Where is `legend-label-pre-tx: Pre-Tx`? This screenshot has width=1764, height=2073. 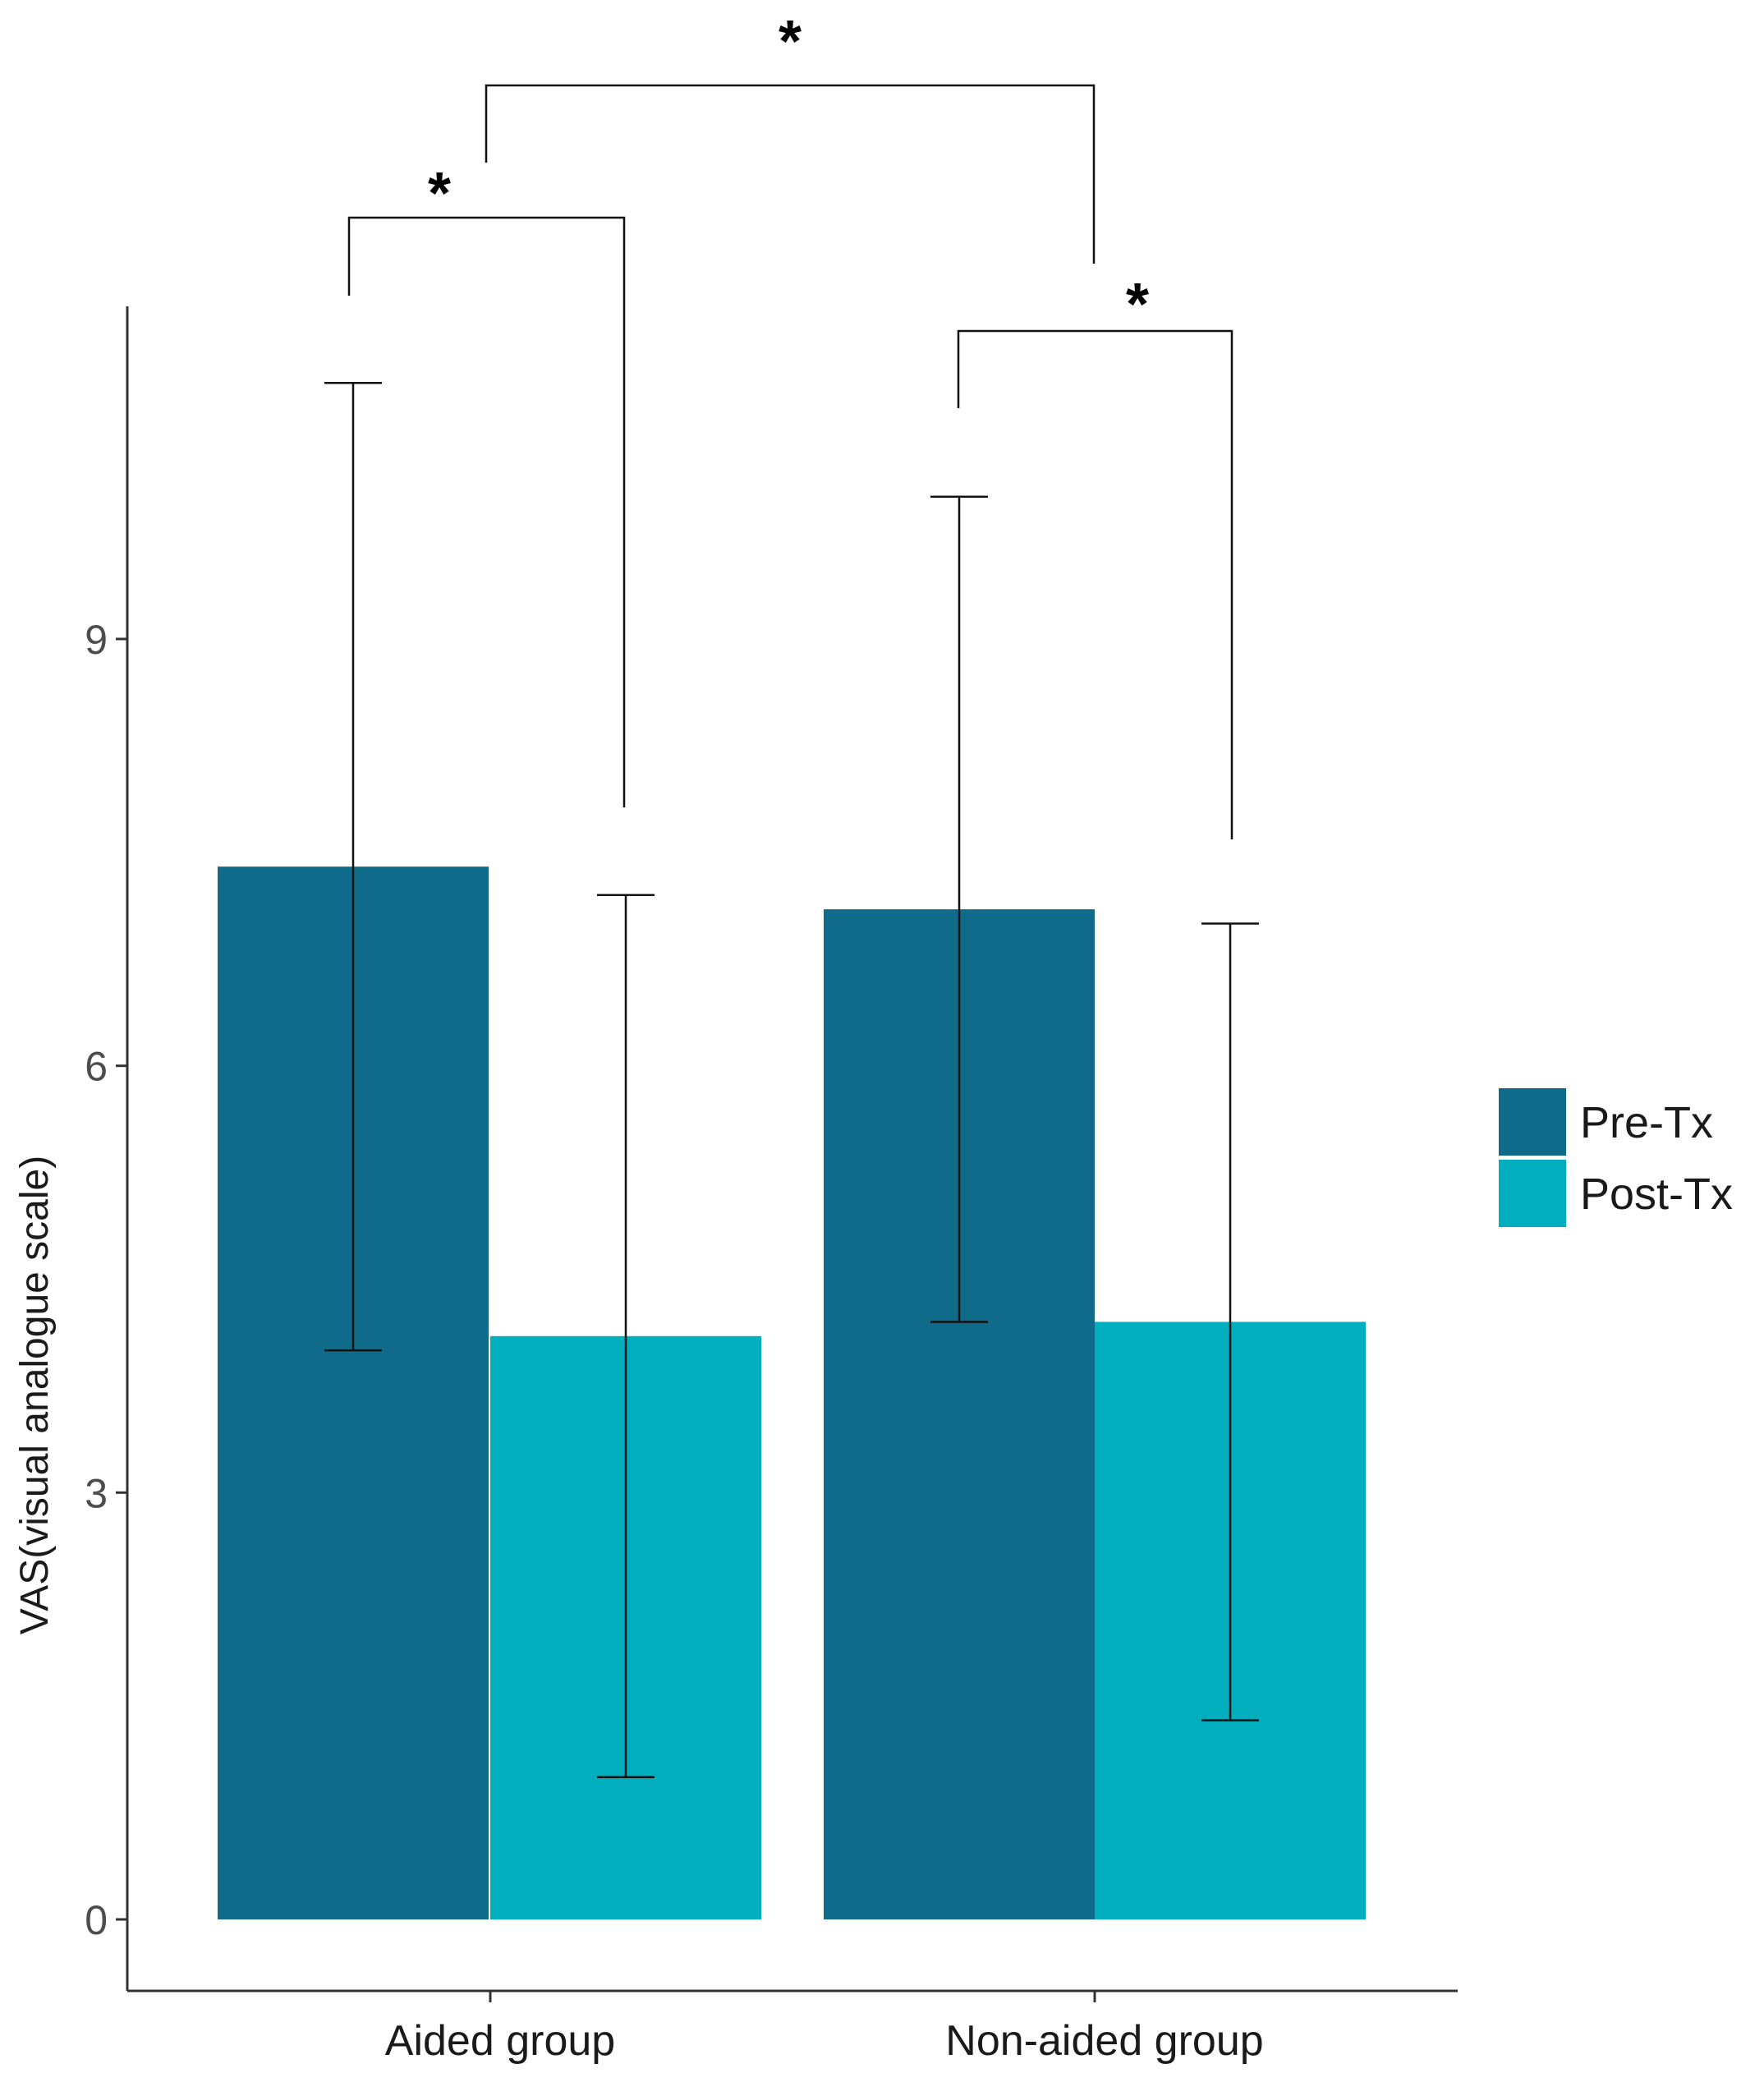 legend-label-pre-tx: Pre-Tx is located at coordinates (1646, 1122).